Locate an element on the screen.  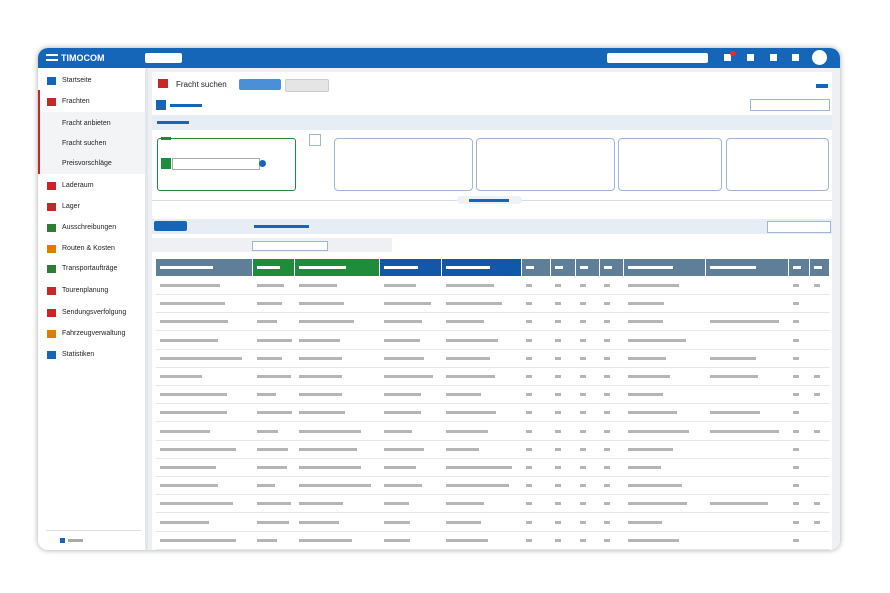
nav-item: Frachten is located at coordinates (76, 101).